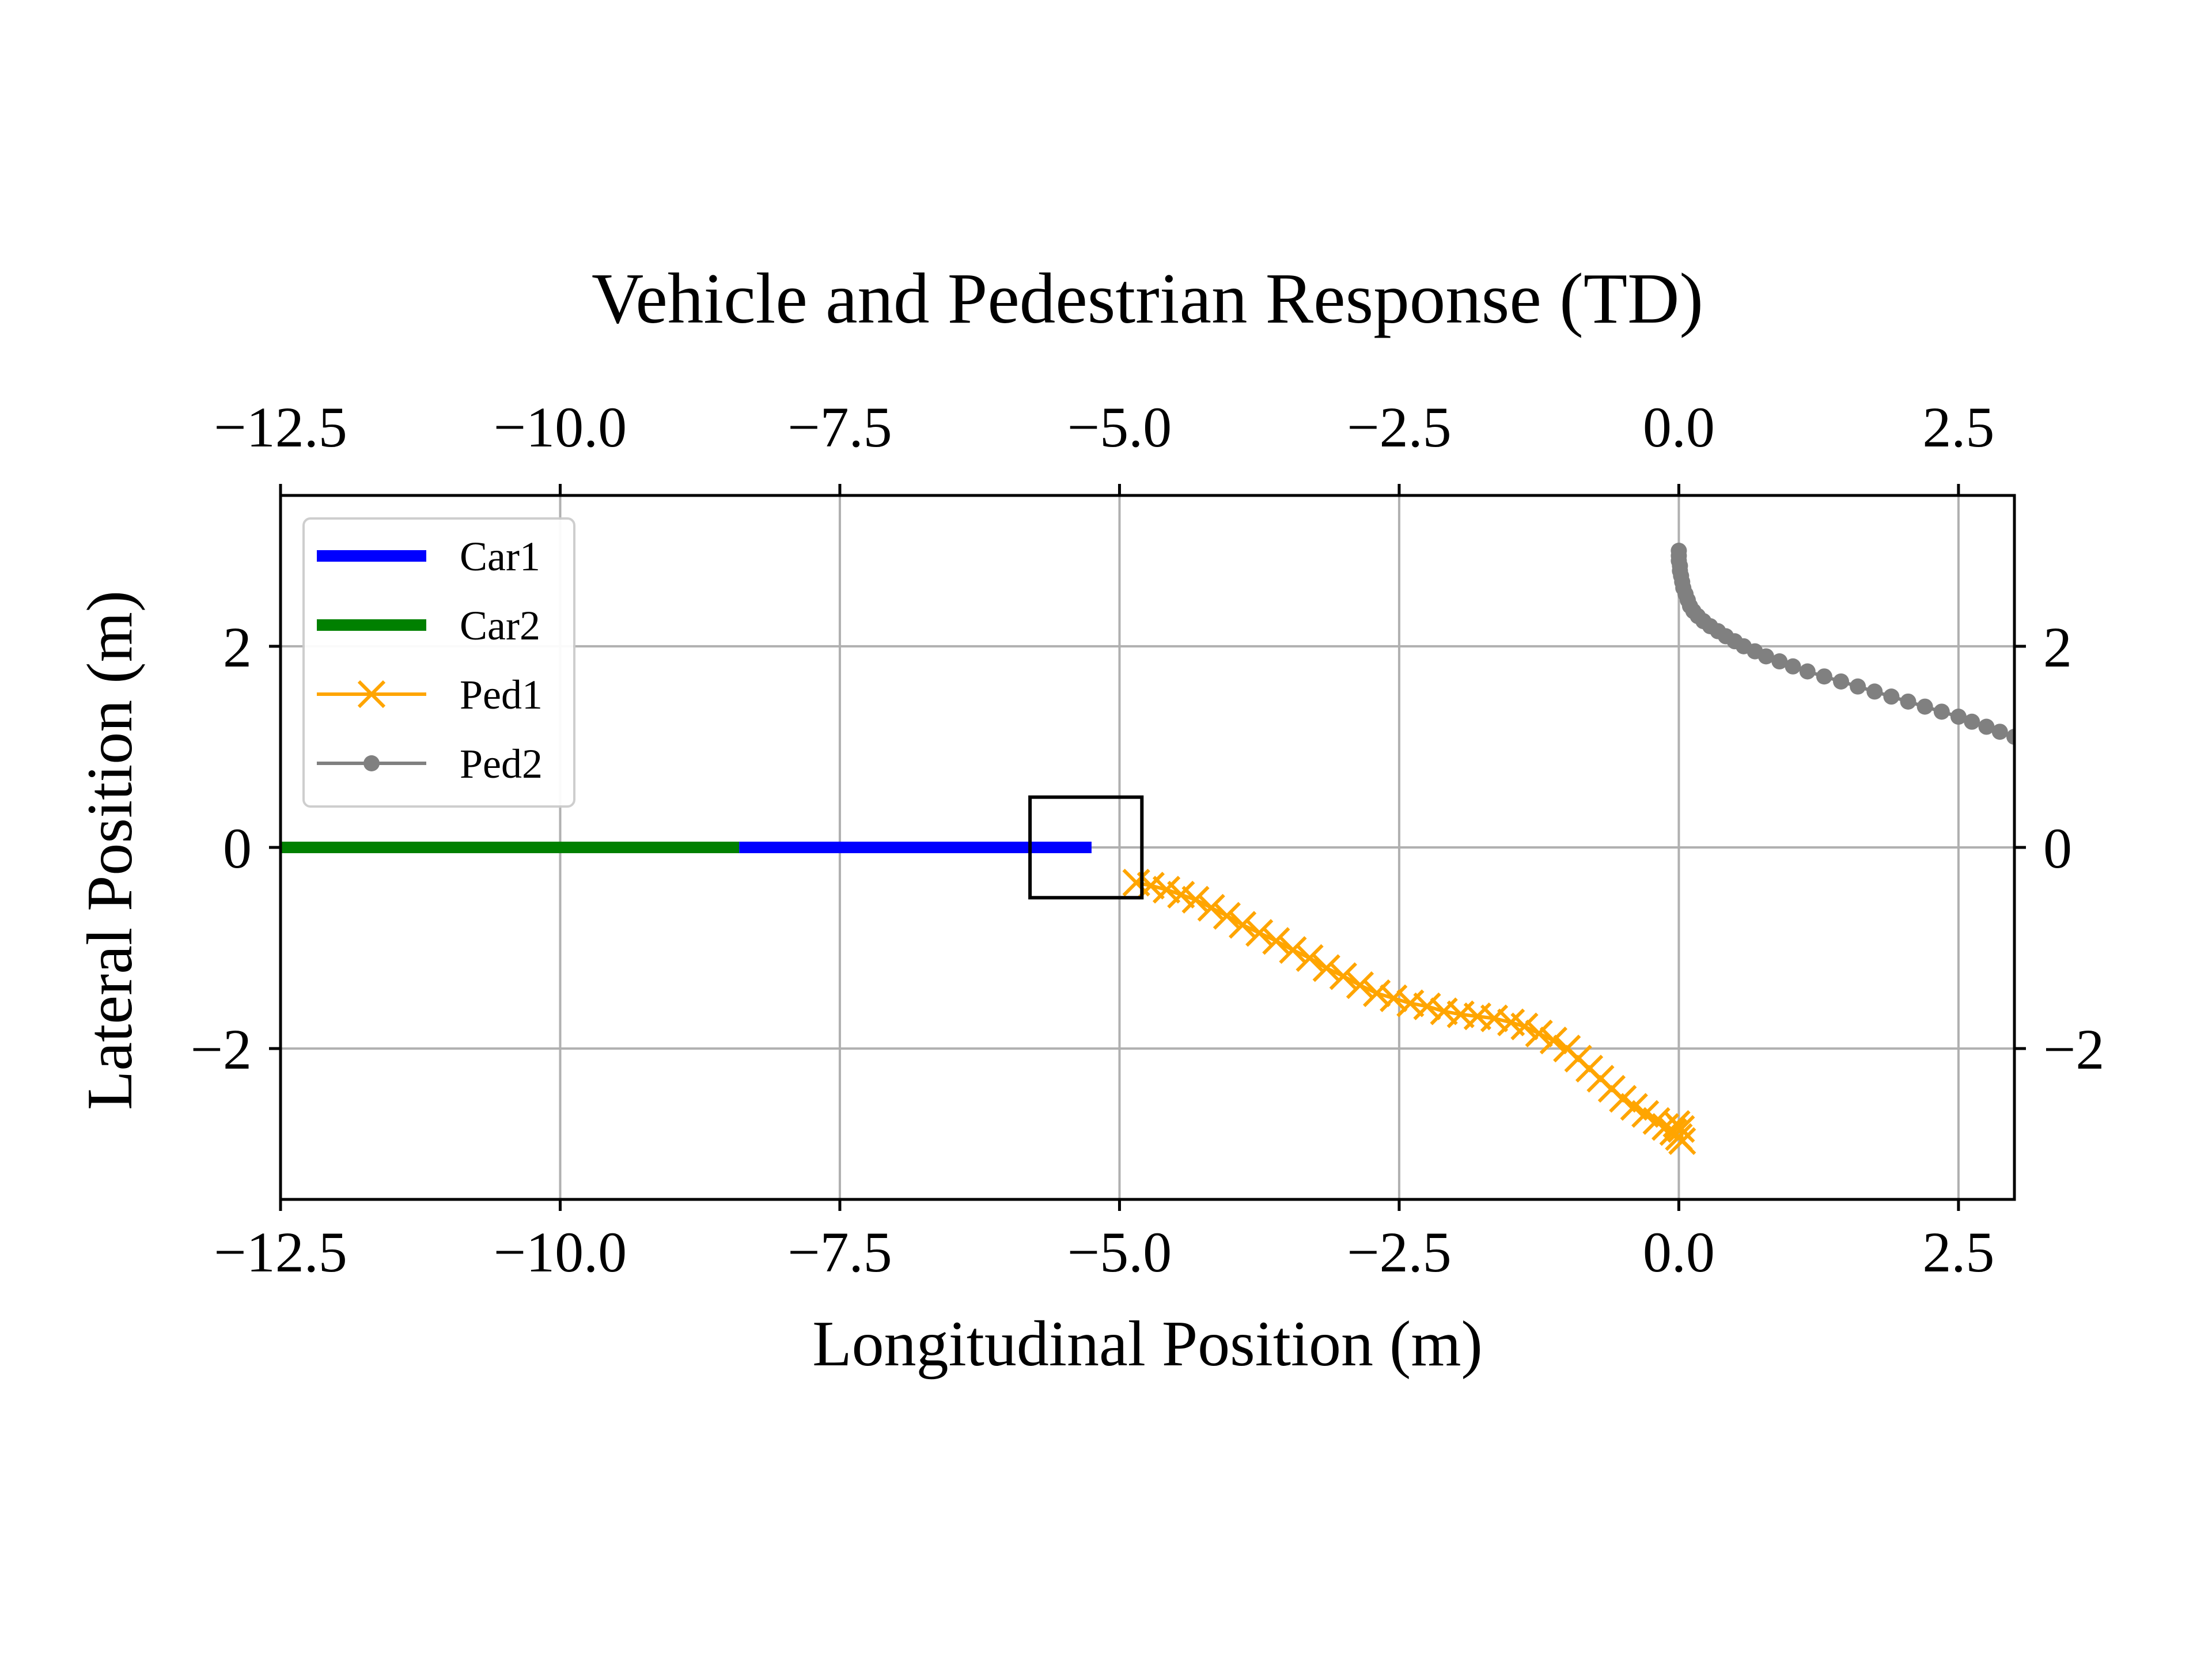  I want to click on legend: Car1 Car2 Ped1 Ped2, so click(438, 663).